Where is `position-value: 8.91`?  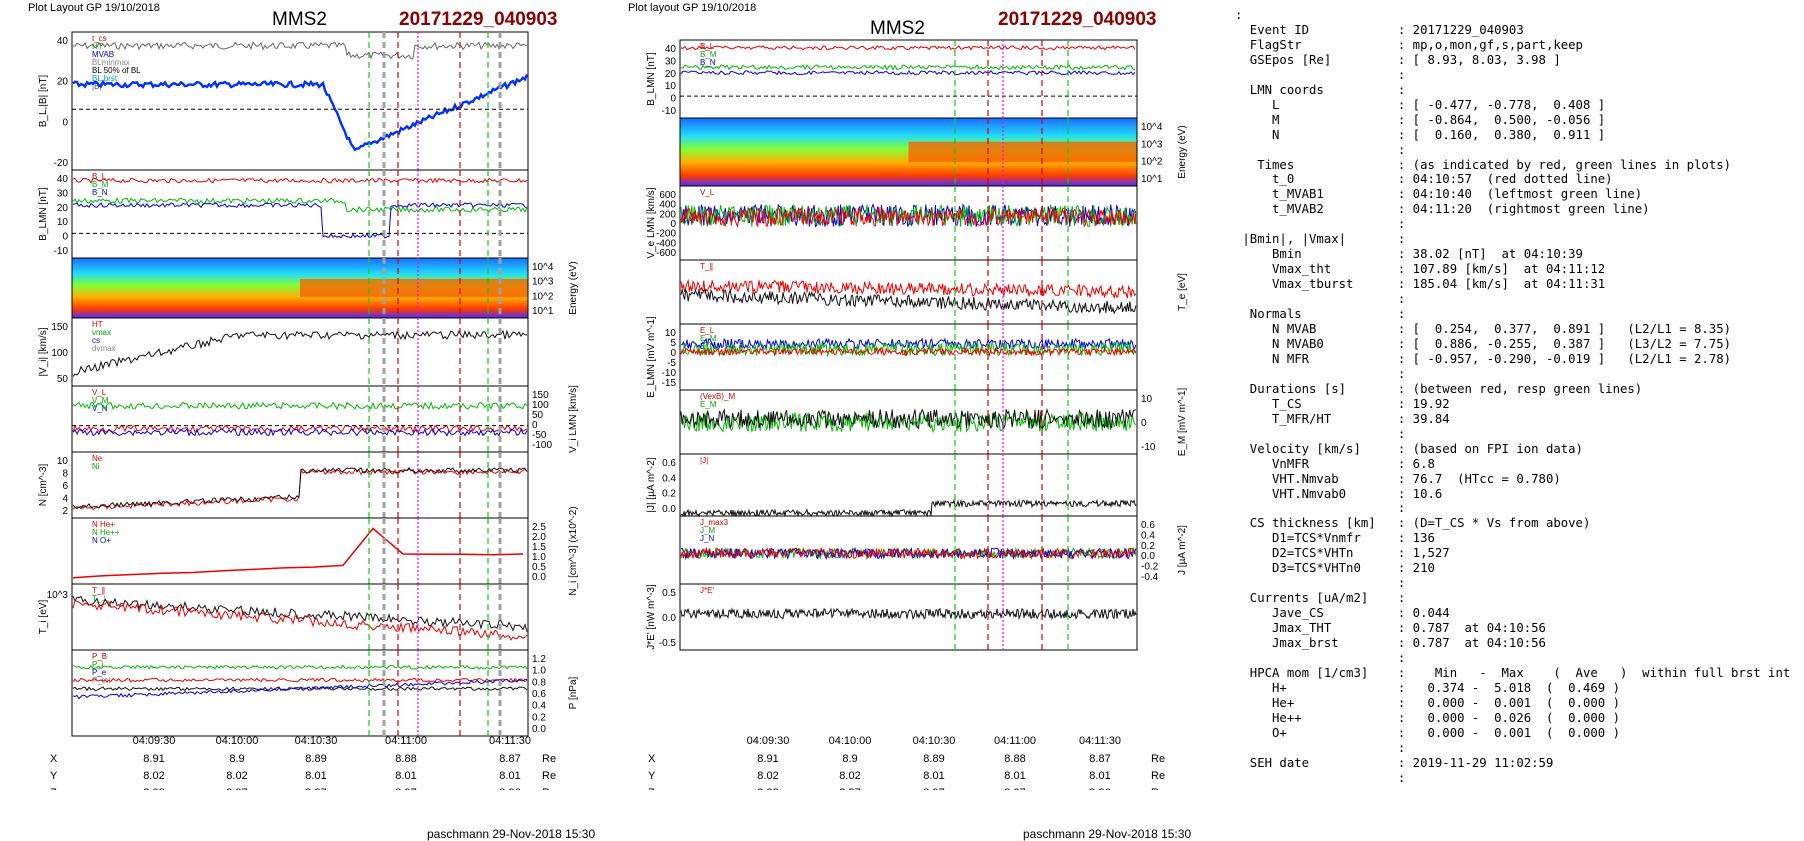
position-value: 8.91 is located at coordinates (767, 759).